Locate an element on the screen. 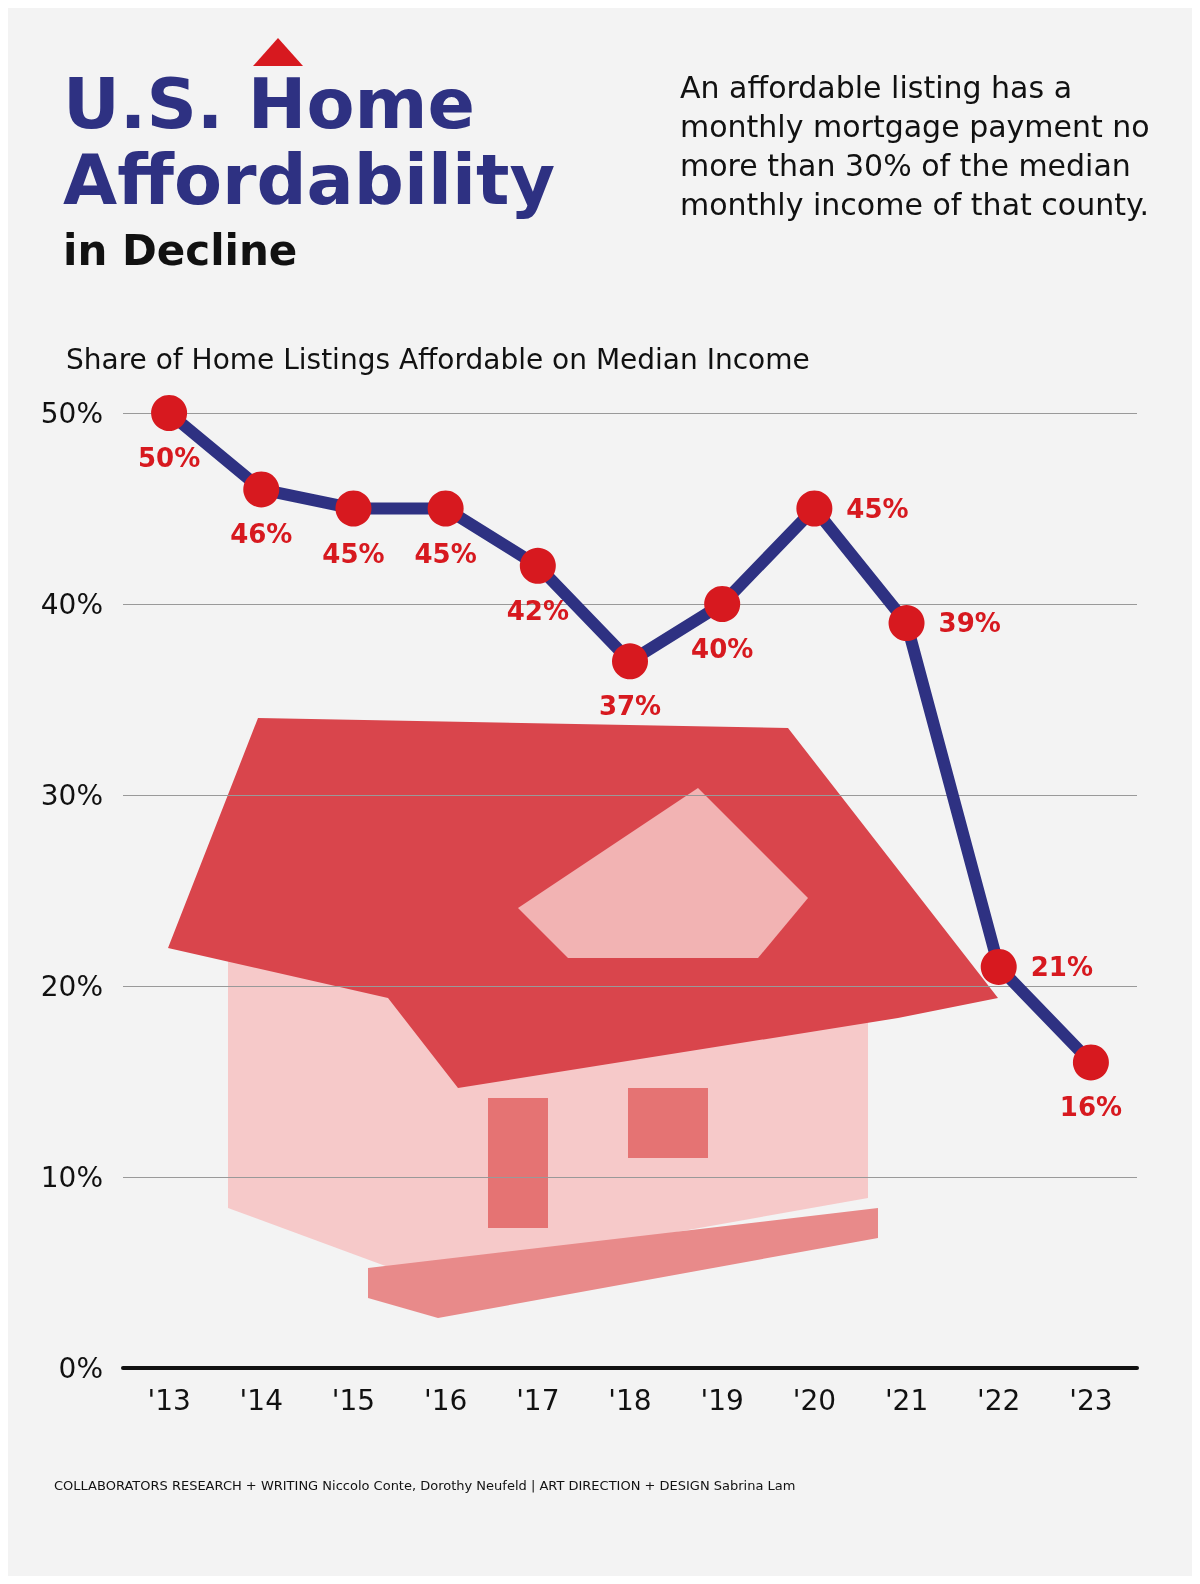 This screenshot has width=1200, height=1584. data-label: 21% is located at coordinates (1061, 966).